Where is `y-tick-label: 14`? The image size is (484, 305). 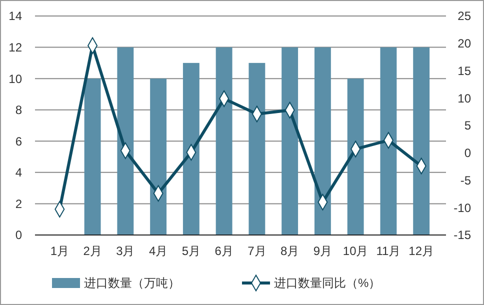
y-tick-label: 14 is located at coordinates (15, 16).